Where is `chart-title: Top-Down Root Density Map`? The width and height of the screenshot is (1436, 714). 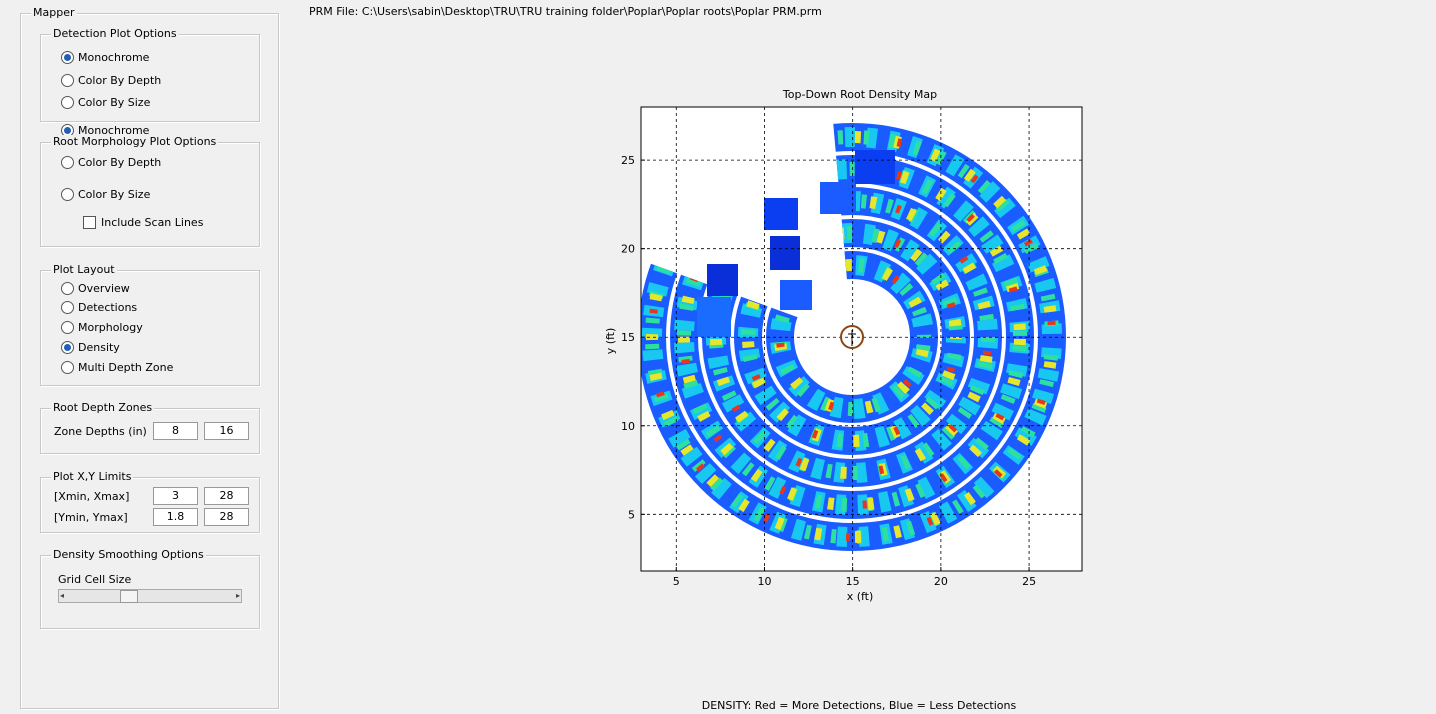
chart-title: Top-Down Root Density Map is located at coordinates (859, 94).